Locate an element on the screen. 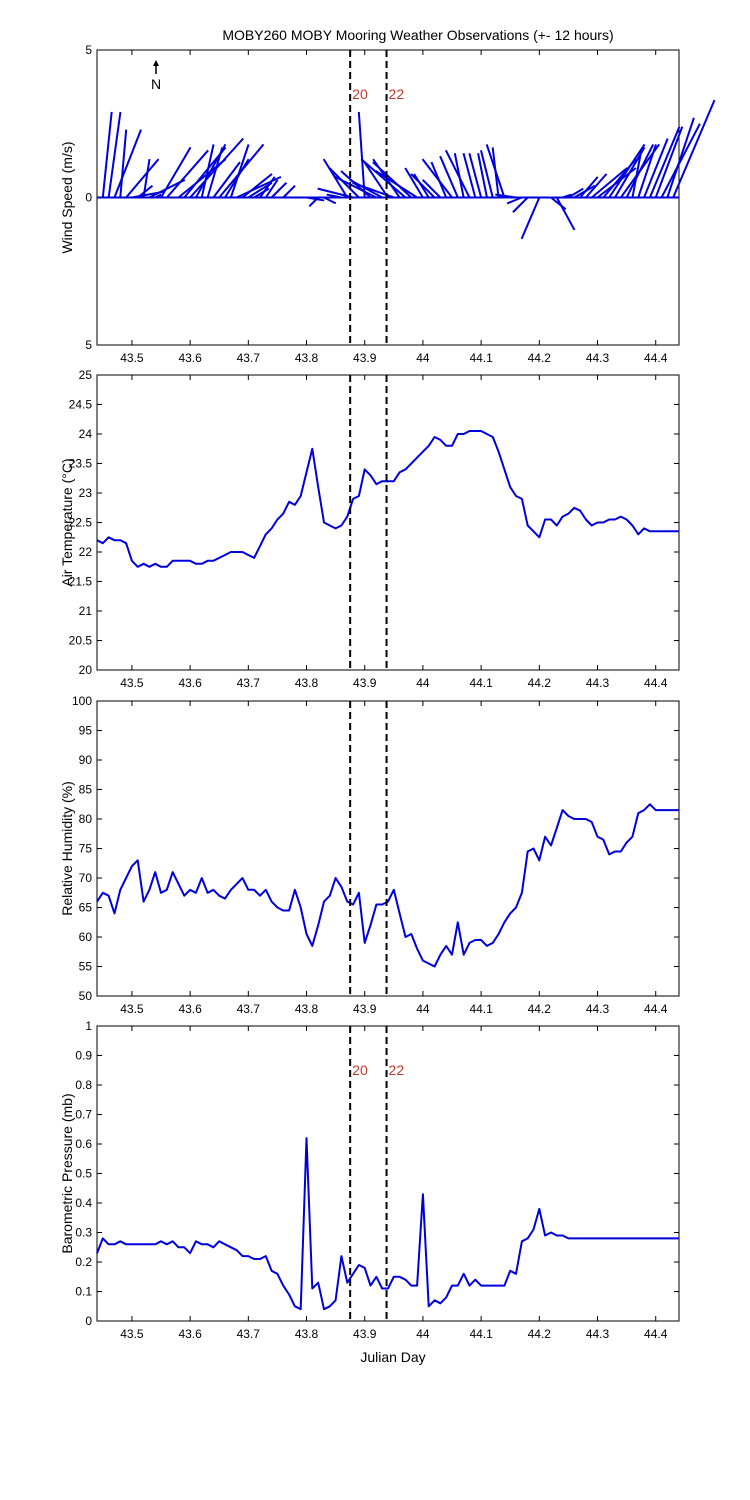 The width and height of the screenshot is (750, 1500). y-tick-label: 0.5 is located at coordinates (83, 1174).